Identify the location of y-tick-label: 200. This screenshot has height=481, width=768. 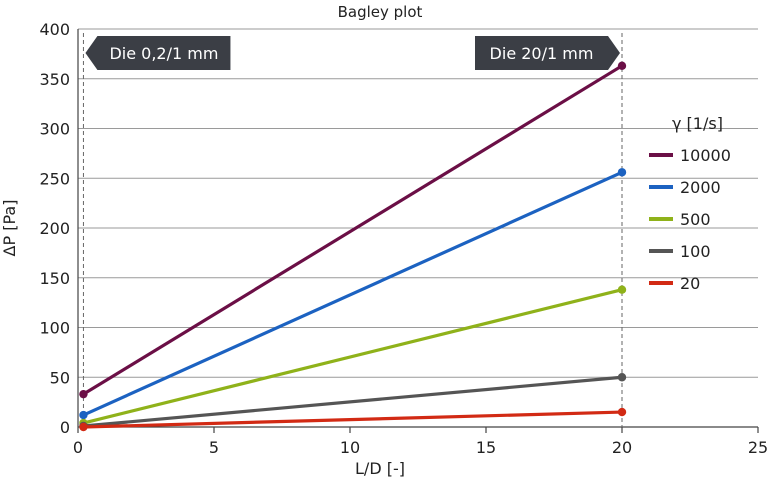
(54, 228).